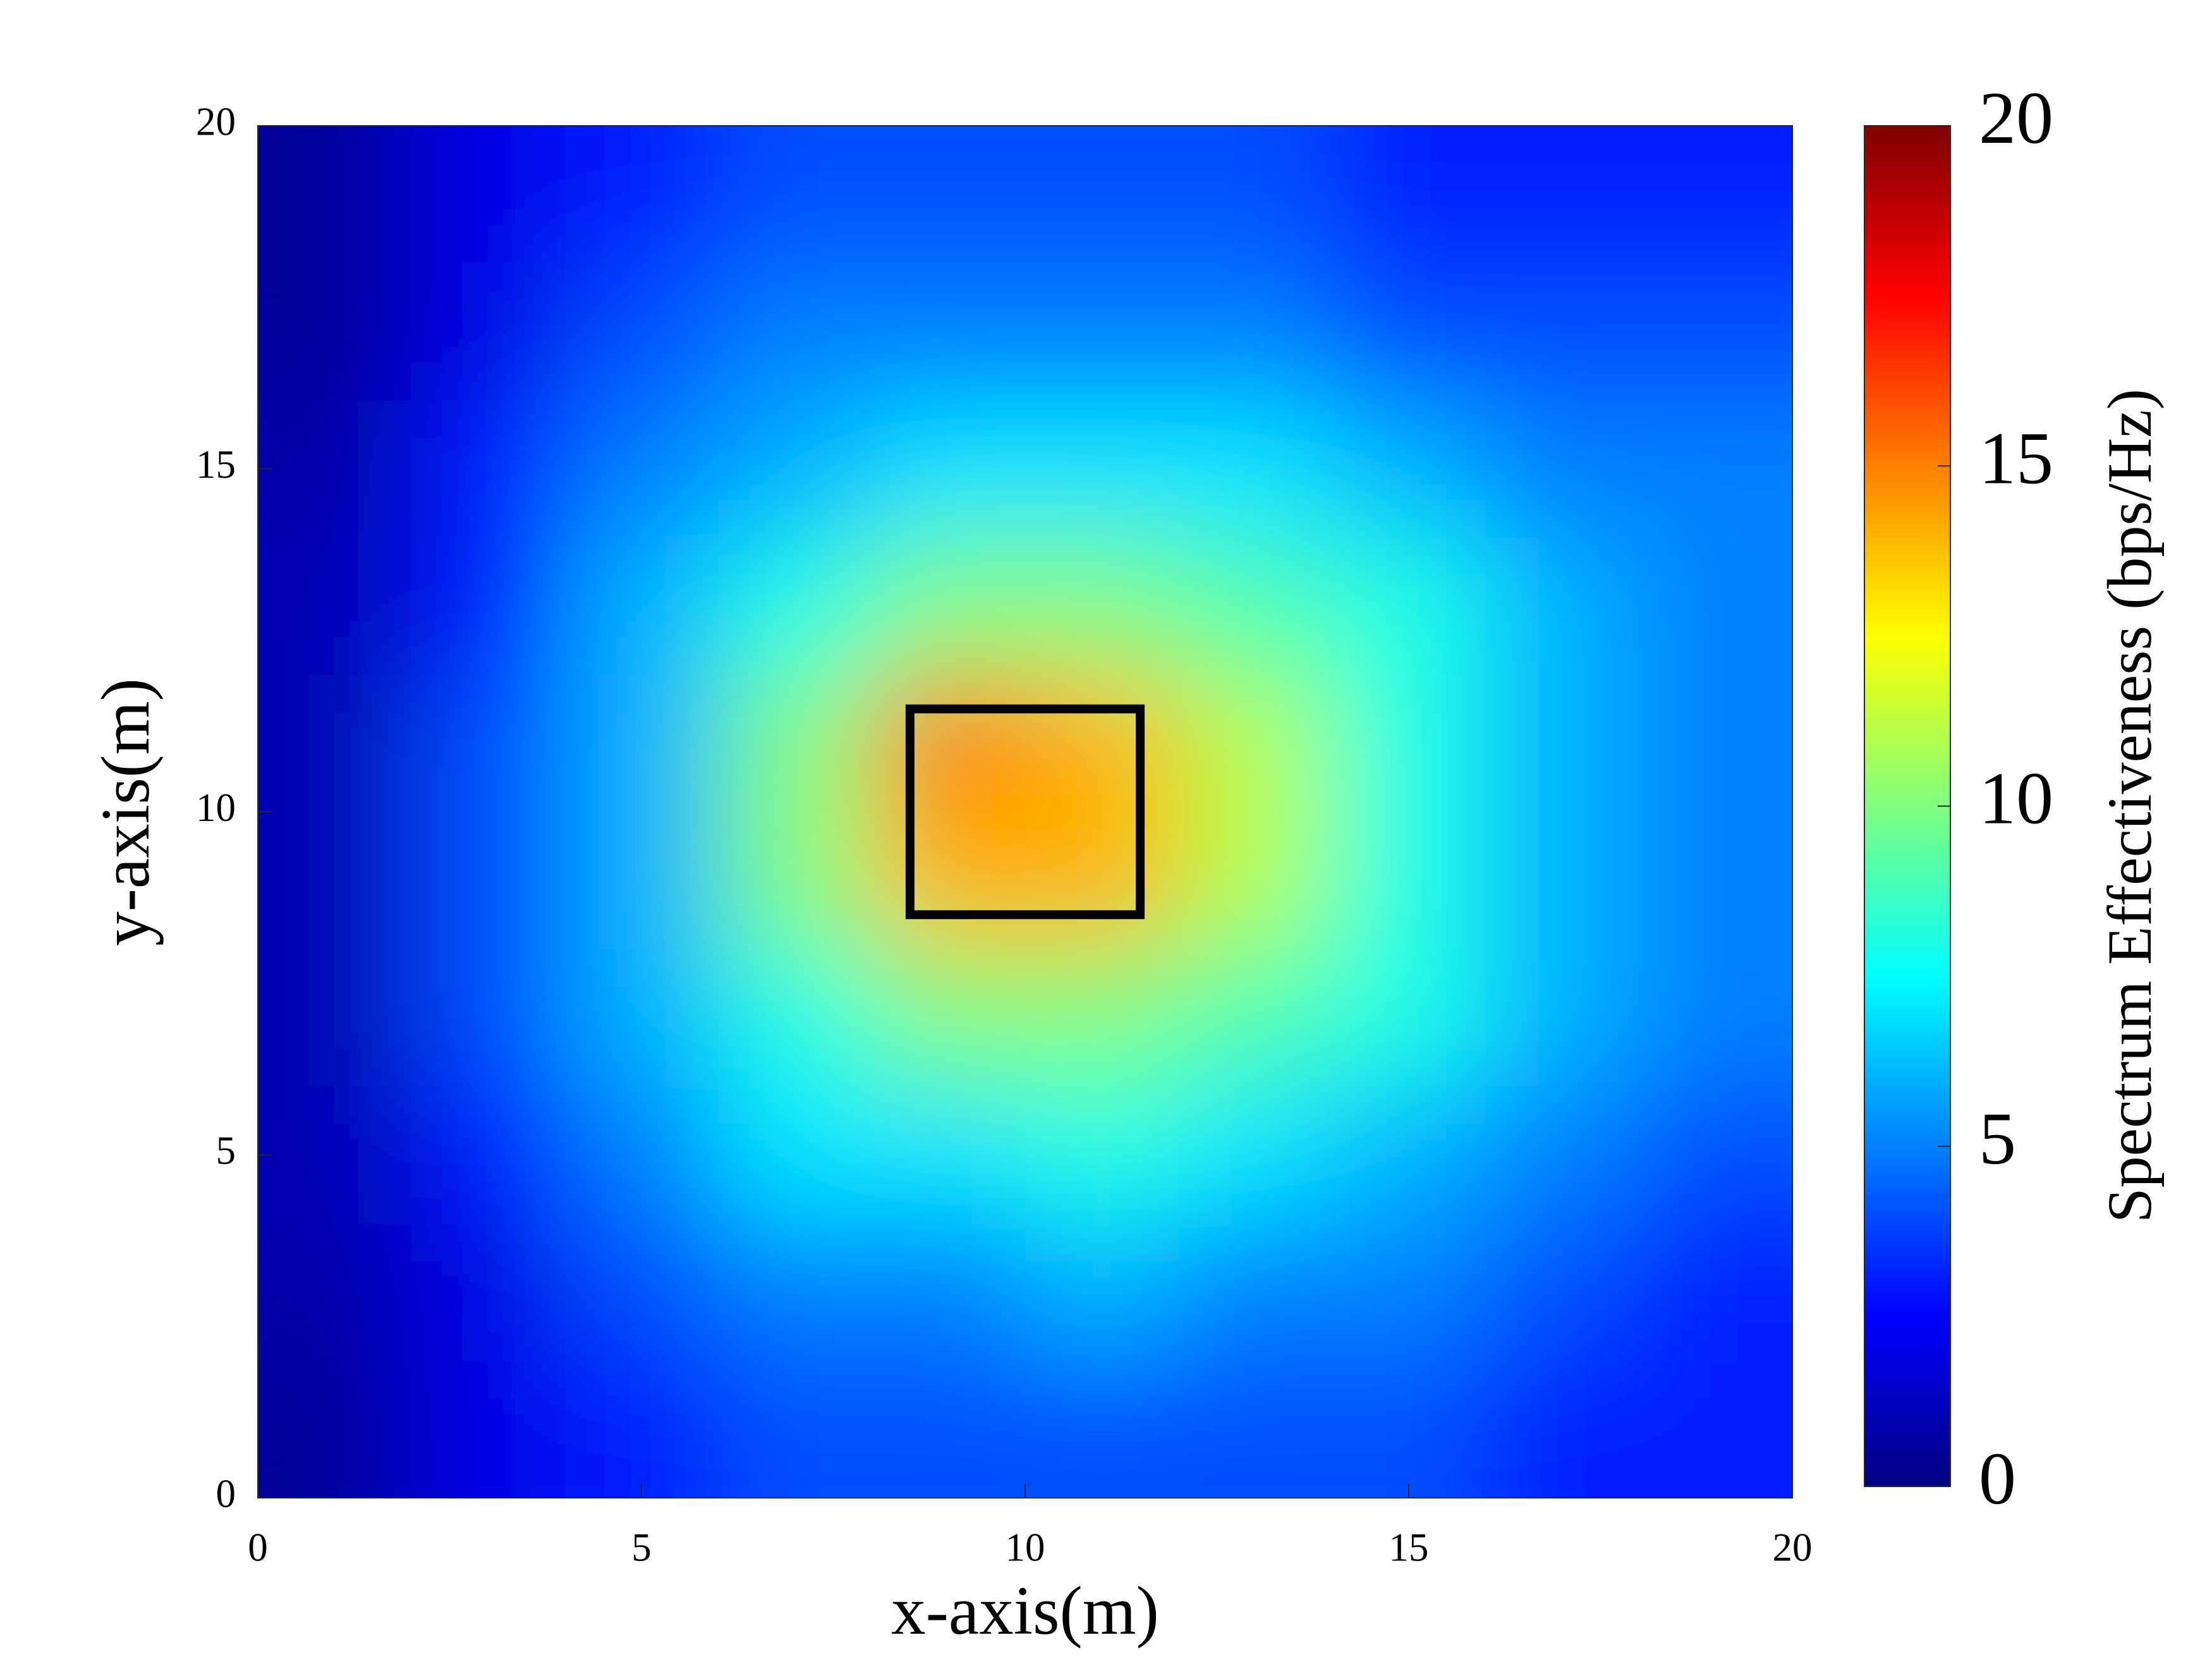  I want to click on x-tick-label: 10, so click(1025, 1547).